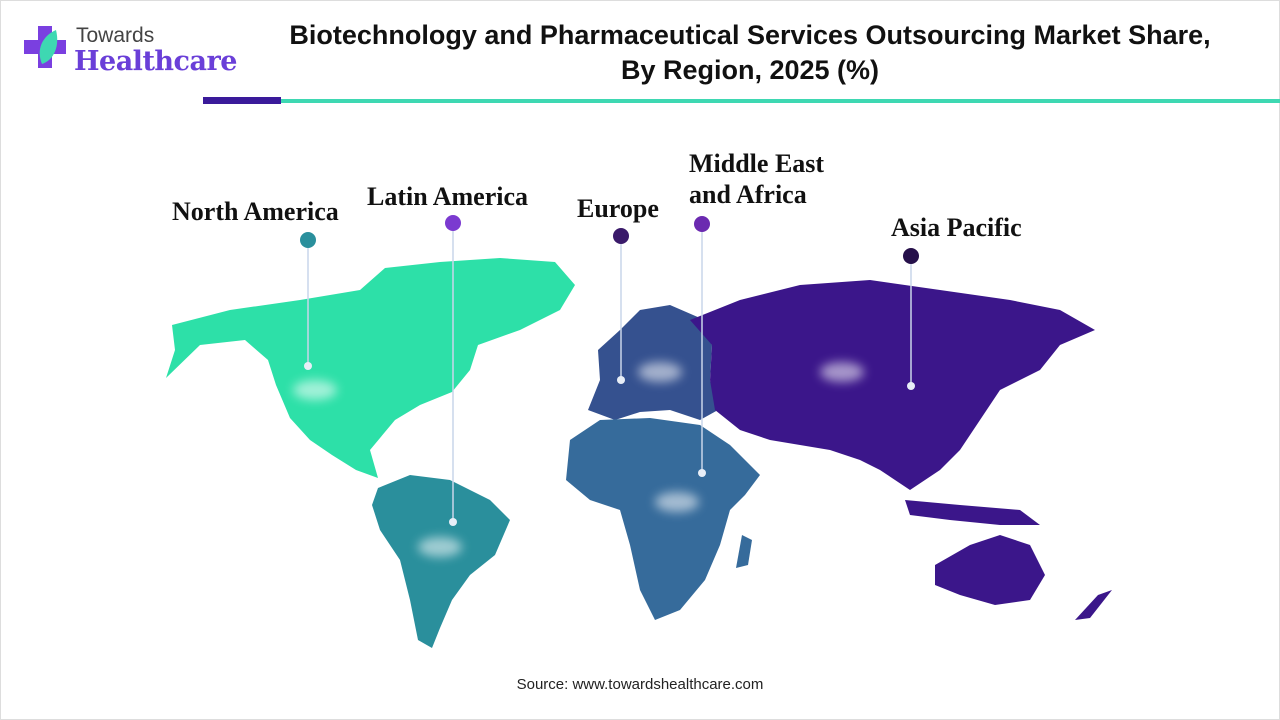 This screenshot has height=720, width=1280. What do you see at coordinates (744, 551) in the screenshot?
I see `region-madagascar` at bounding box center [744, 551].